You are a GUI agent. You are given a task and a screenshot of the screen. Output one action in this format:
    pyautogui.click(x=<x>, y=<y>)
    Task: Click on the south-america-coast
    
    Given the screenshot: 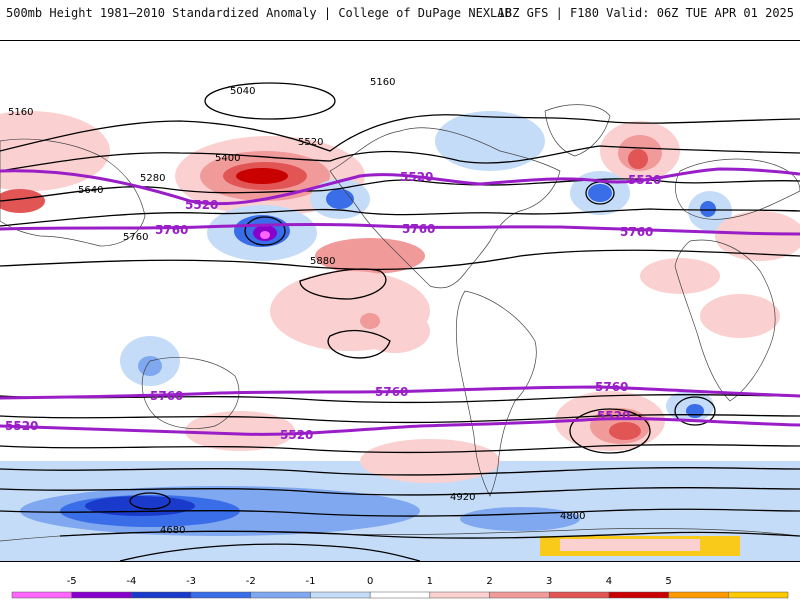 What is the action you would take?
    pyautogui.click(x=496, y=393)
    